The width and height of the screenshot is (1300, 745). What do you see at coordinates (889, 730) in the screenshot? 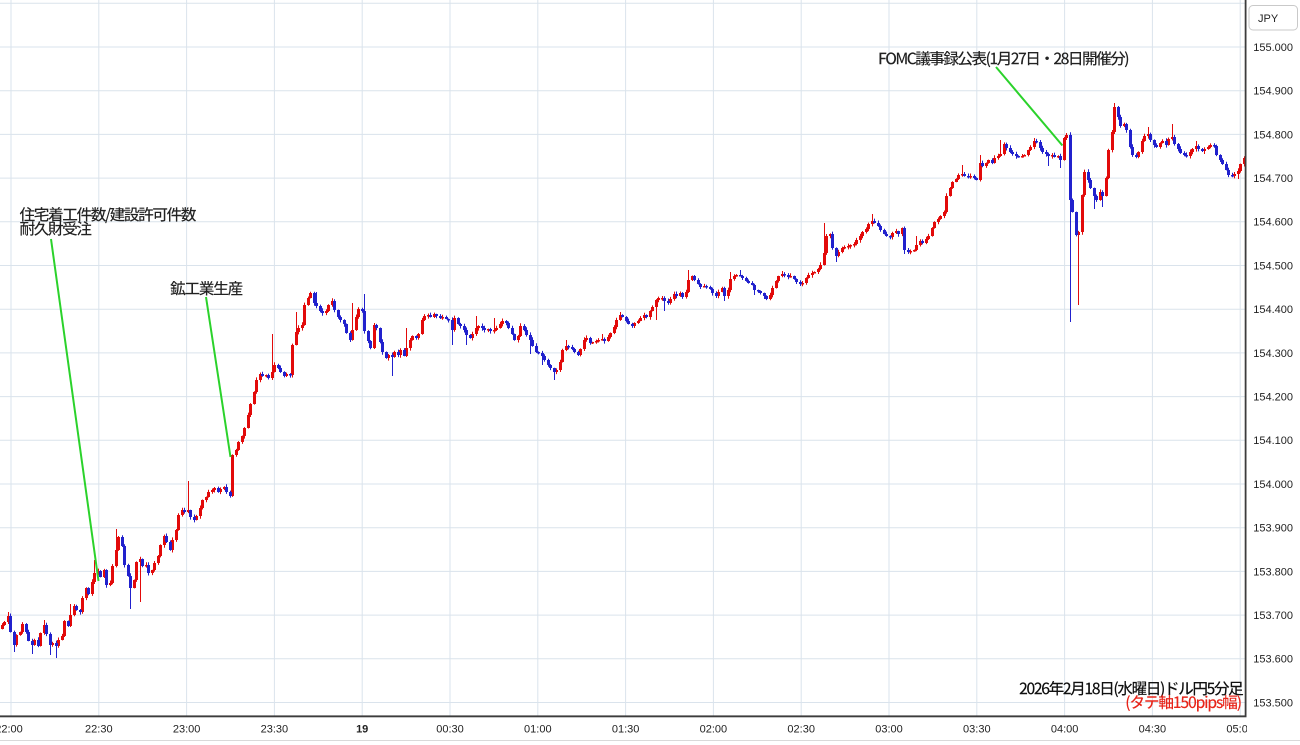
I see `svg-text: 03:00` at bounding box center [889, 730].